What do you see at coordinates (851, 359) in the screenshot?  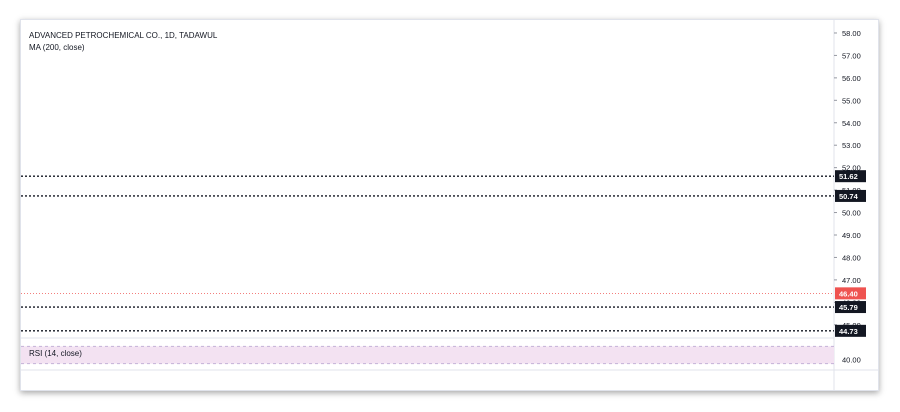 I see `rsi-tick-label: 40.00` at bounding box center [851, 359].